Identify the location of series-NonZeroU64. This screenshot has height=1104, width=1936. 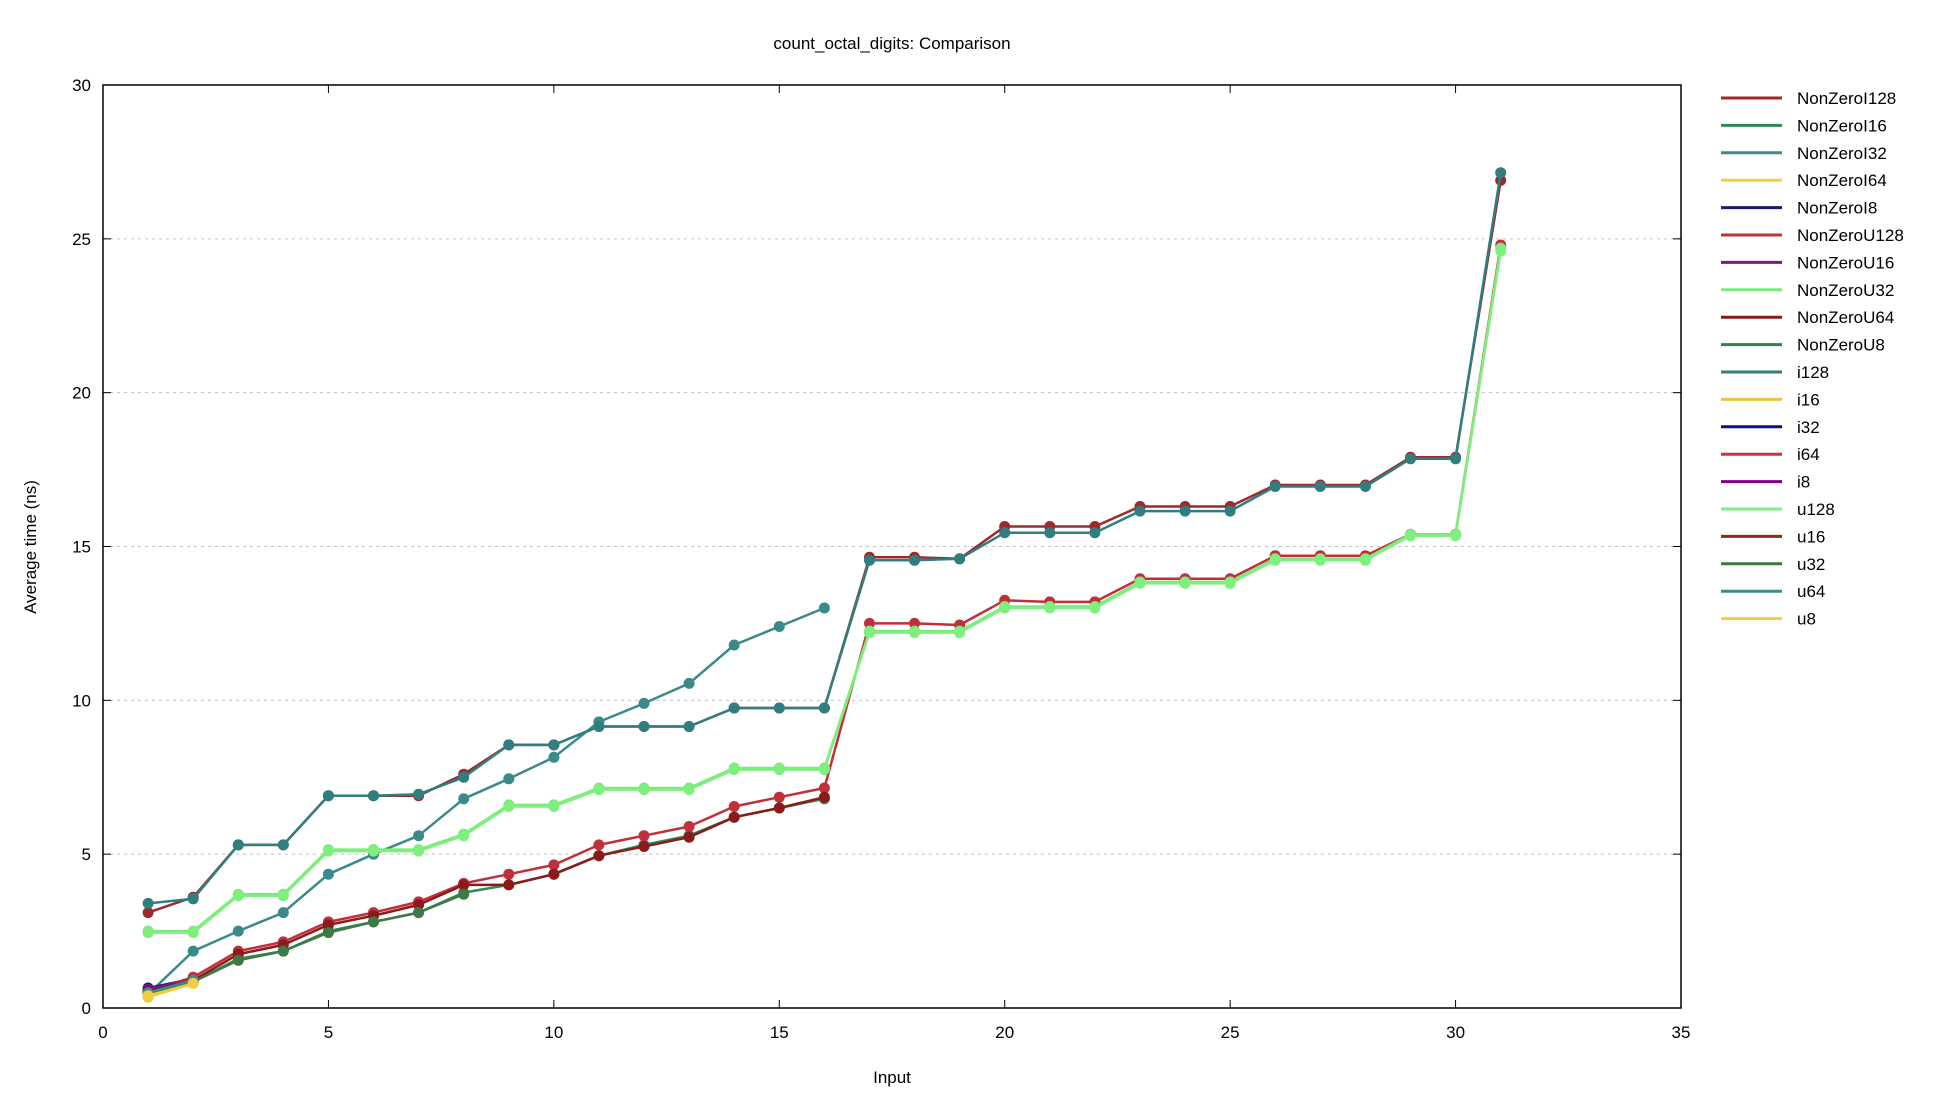
(486, 895).